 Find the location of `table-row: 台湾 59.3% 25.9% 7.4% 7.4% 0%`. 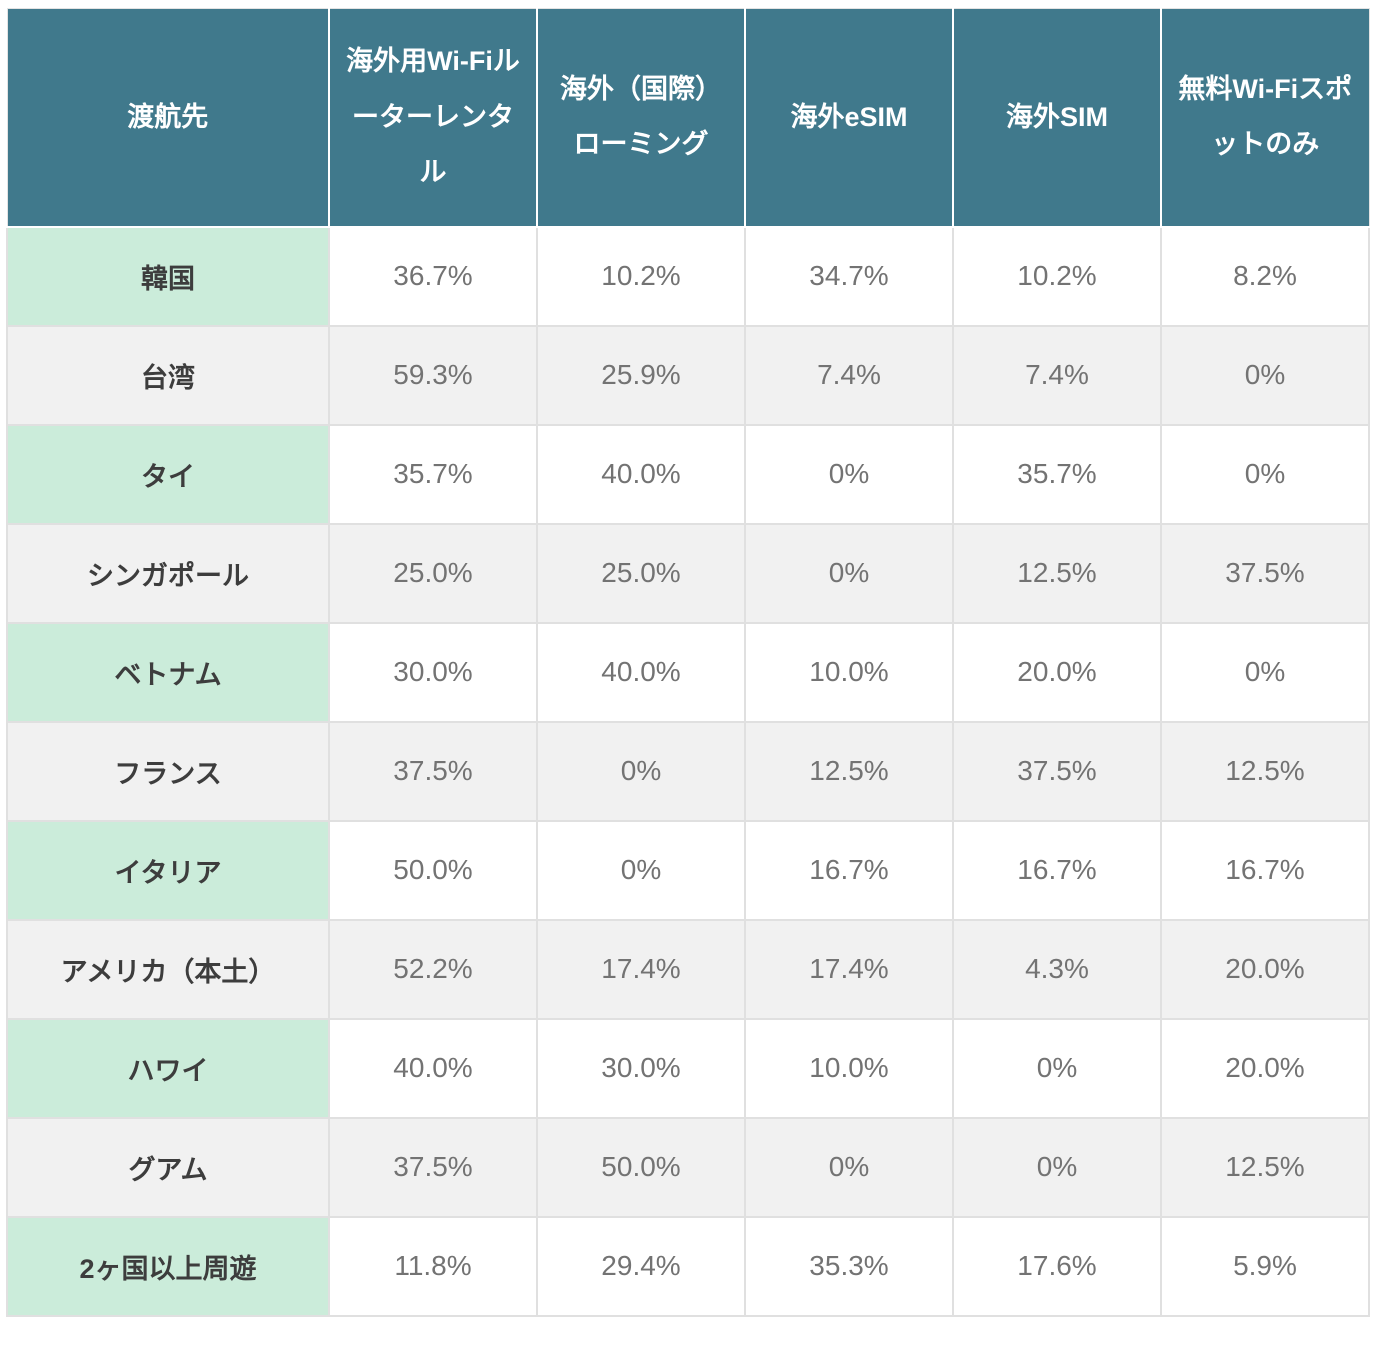

table-row: 台湾 59.3% 25.9% 7.4% 7.4% 0% is located at coordinates (688, 375).